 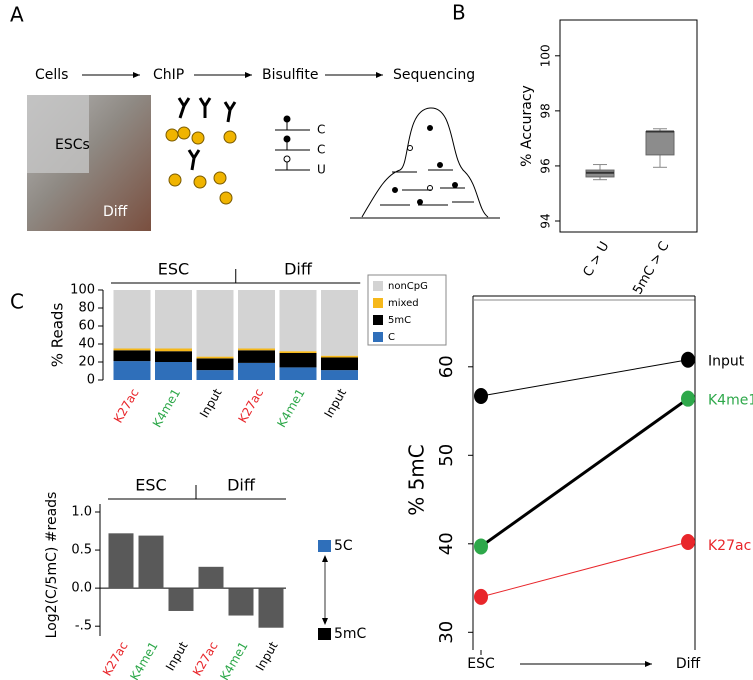 What do you see at coordinates (459, 13) in the screenshot?
I see `panel-label: B` at bounding box center [459, 13].